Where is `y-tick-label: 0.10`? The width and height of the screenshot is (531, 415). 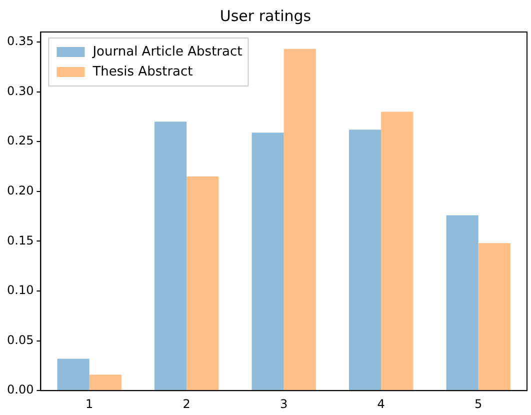 y-tick-label: 0.10 is located at coordinates (20, 290).